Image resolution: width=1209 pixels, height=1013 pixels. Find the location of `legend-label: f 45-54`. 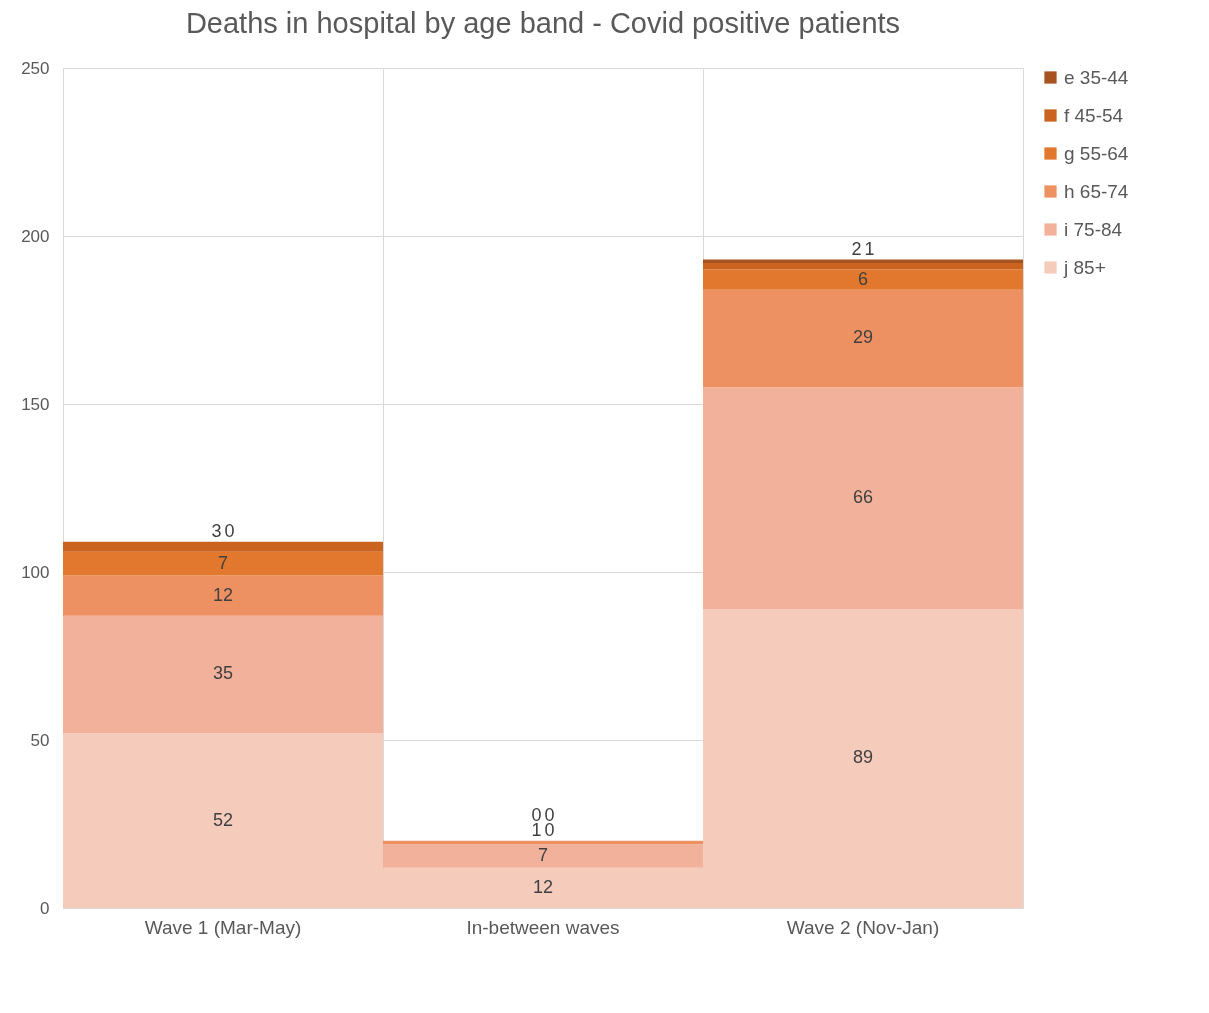

legend-label: f 45-54 is located at coordinates (1094, 115).